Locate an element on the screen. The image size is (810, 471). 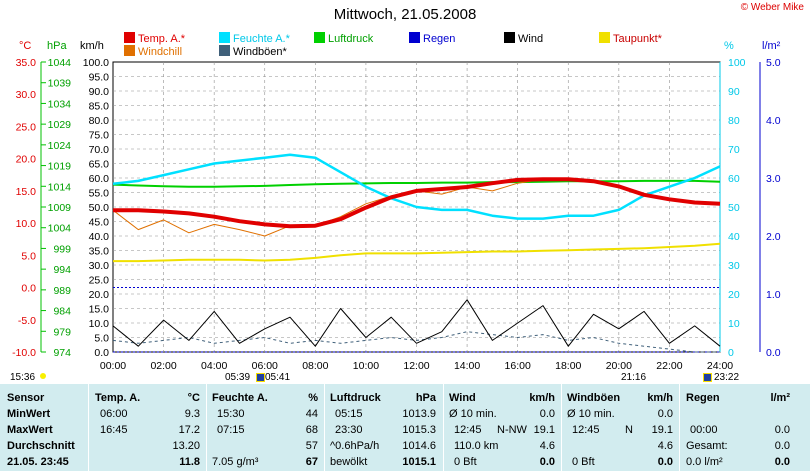
hum-unit: % is located at coordinates (313, 398).